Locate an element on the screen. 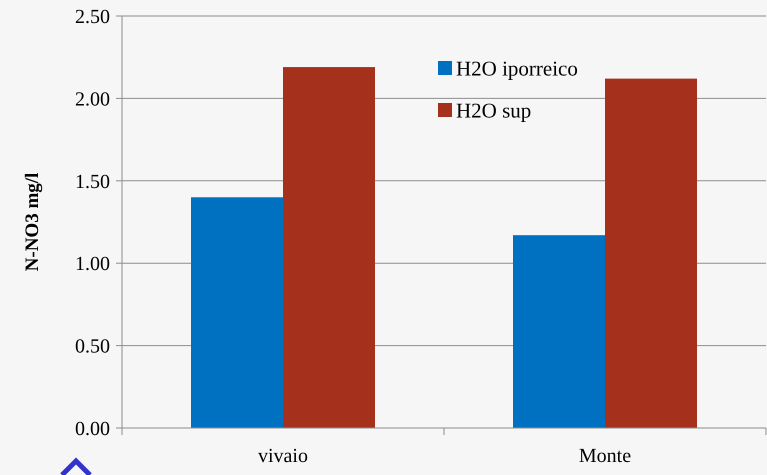  x-tick-label: vivaio is located at coordinates (283, 456).